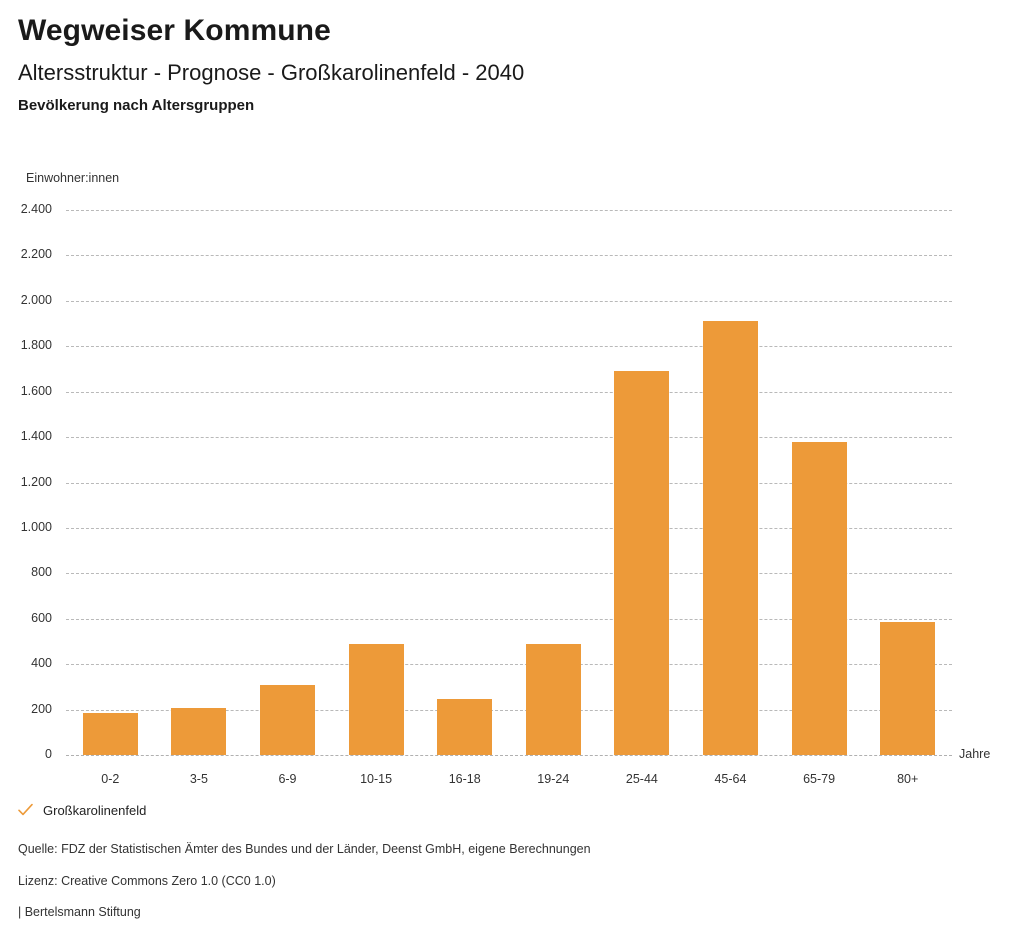 This screenshot has height=946, width=1024. Describe the element at coordinates (36, 299) in the screenshot. I see `y-axis-tick-label: 2.000` at that location.